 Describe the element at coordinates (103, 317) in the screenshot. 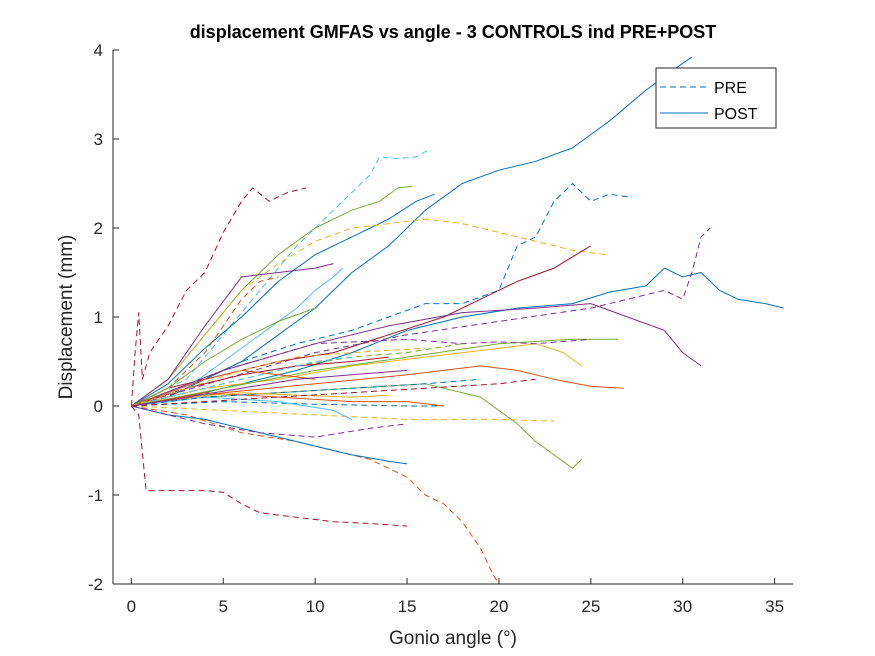

I see `y-axis-ticks: -2 -1 0 1 2 3 4` at that location.